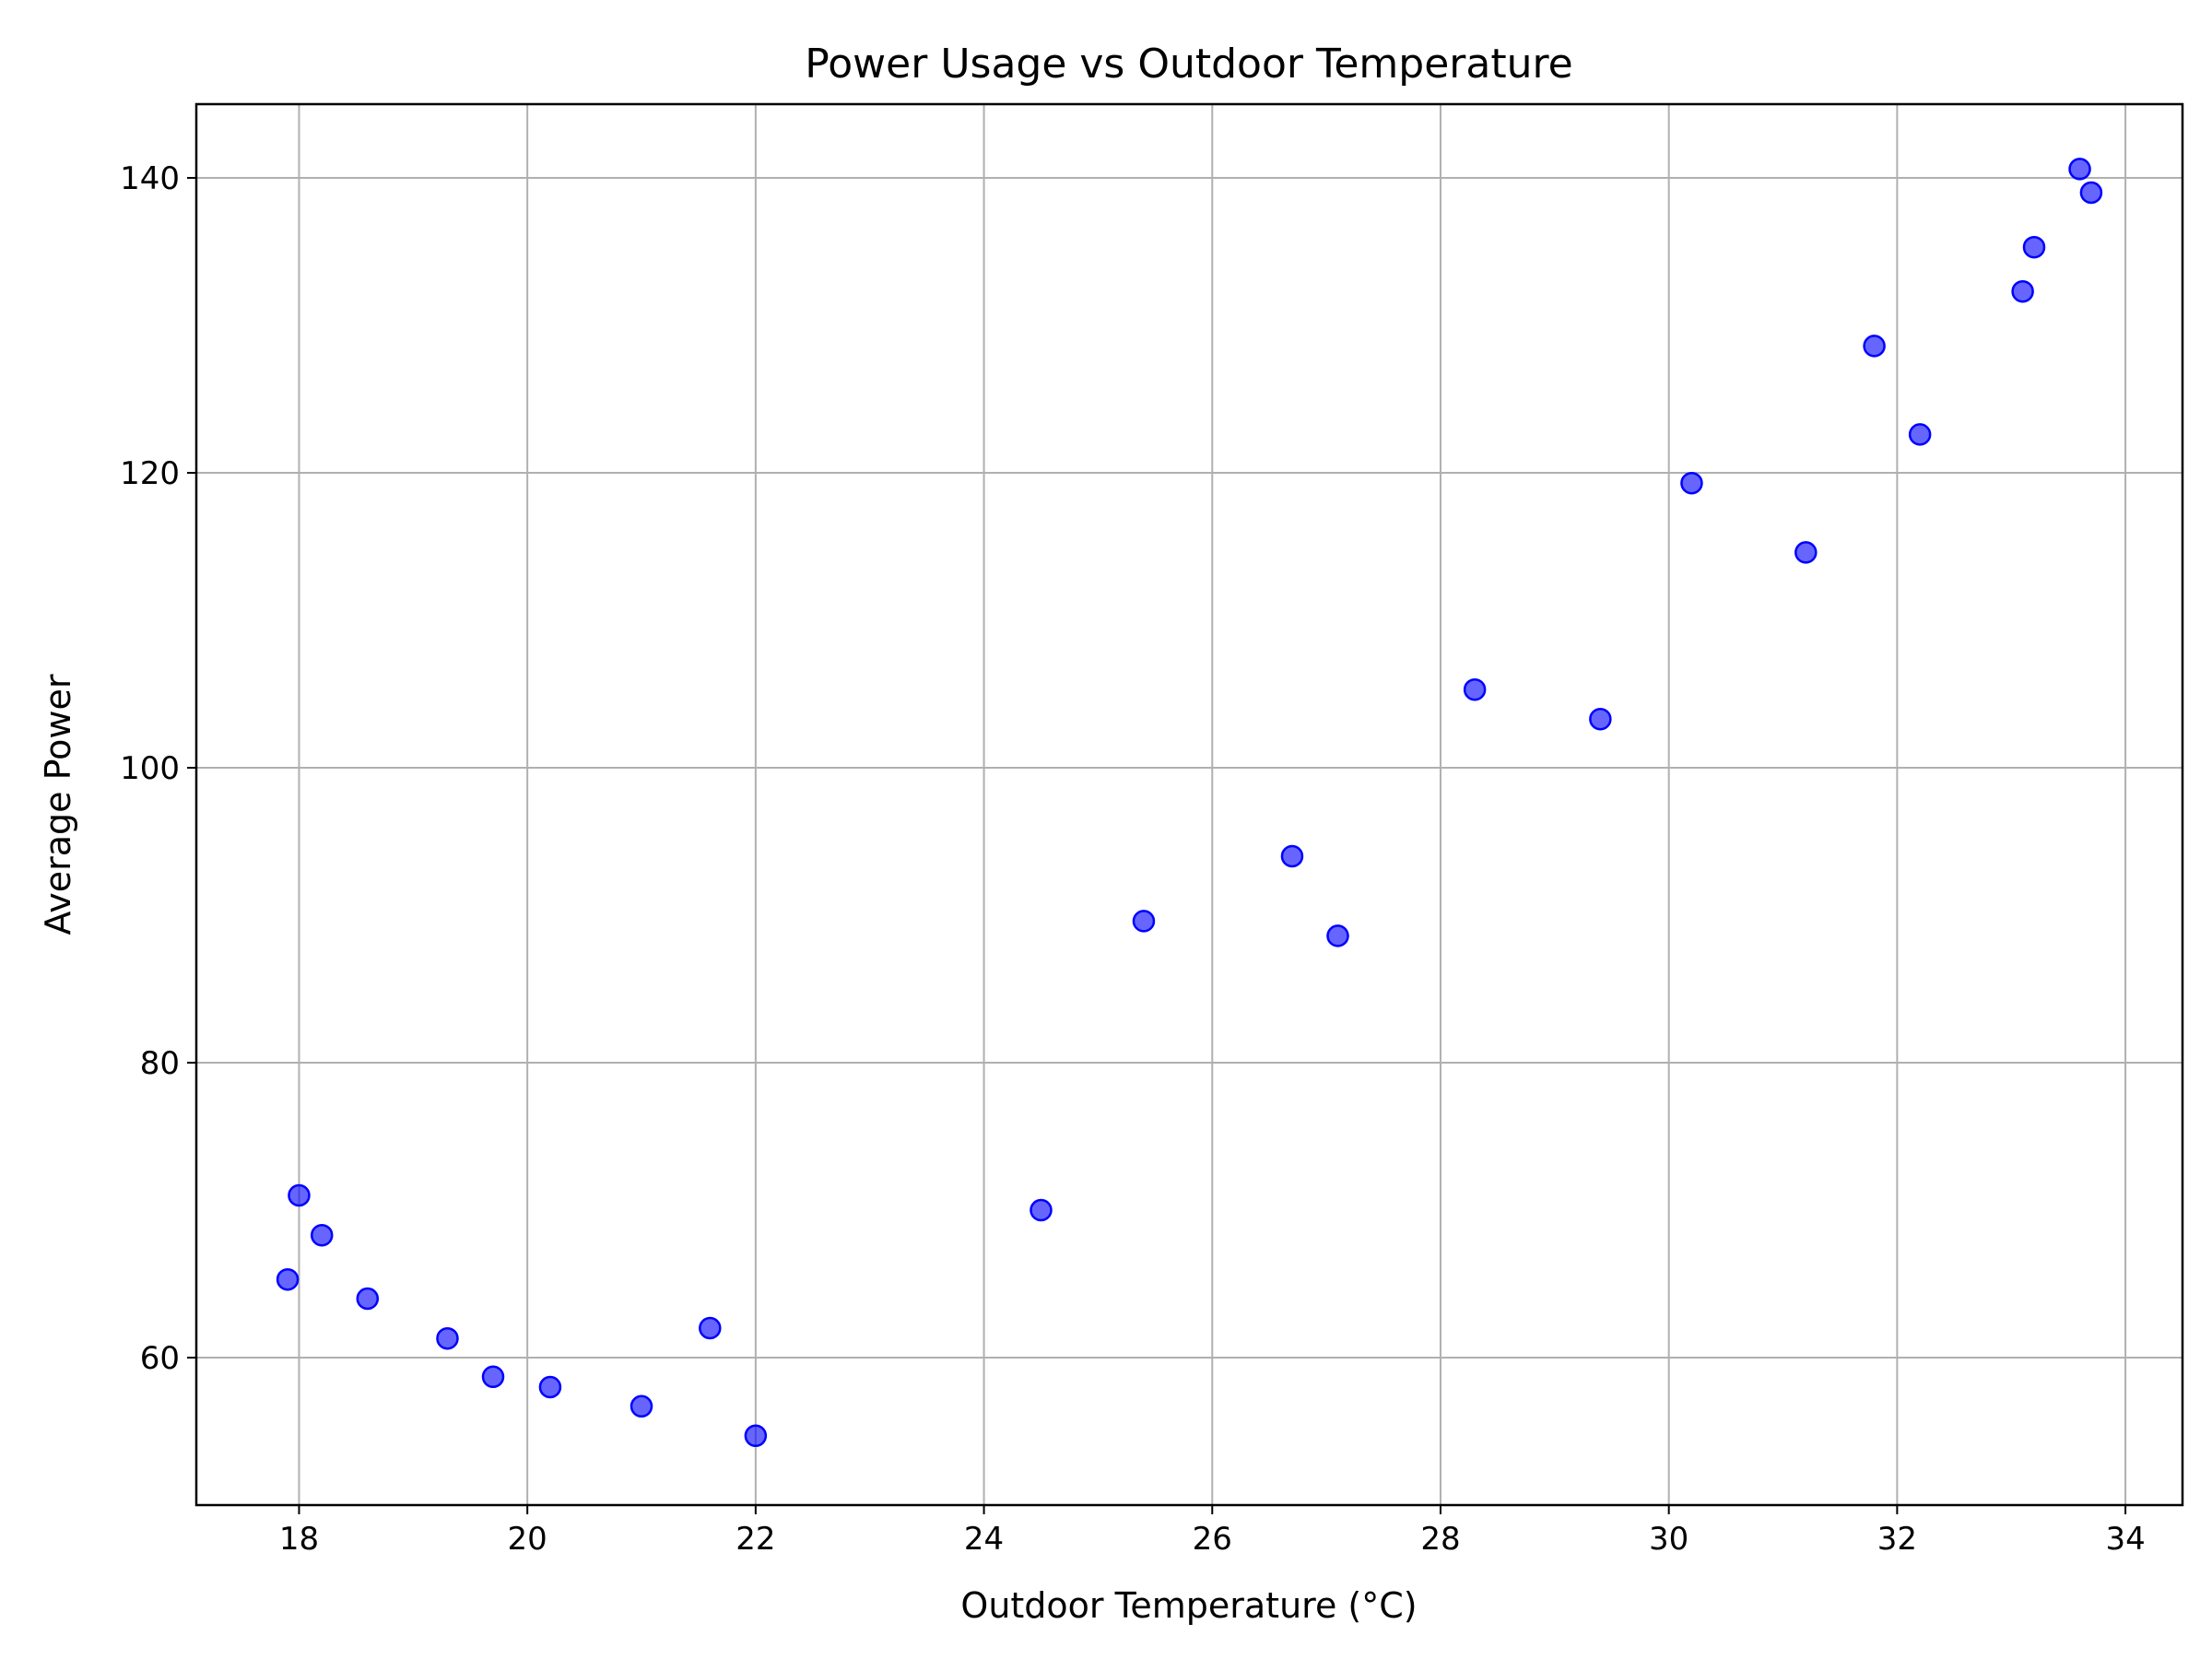 This screenshot has height=1659, width=2212. Describe the element at coordinates (527, 1539) in the screenshot. I see `x-tick-label: 20` at that location.